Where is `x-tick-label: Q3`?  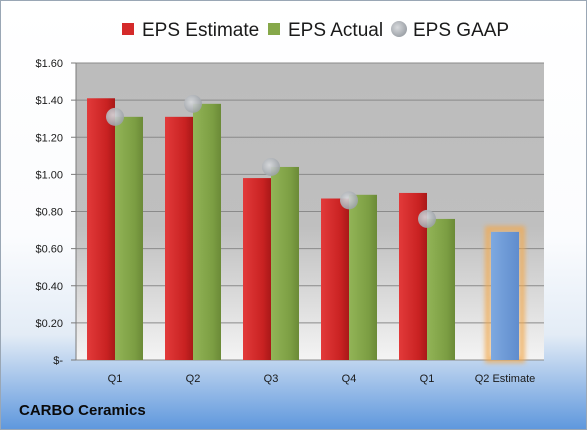 x-tick-label: Q3 is located at coordinates (271, 379).